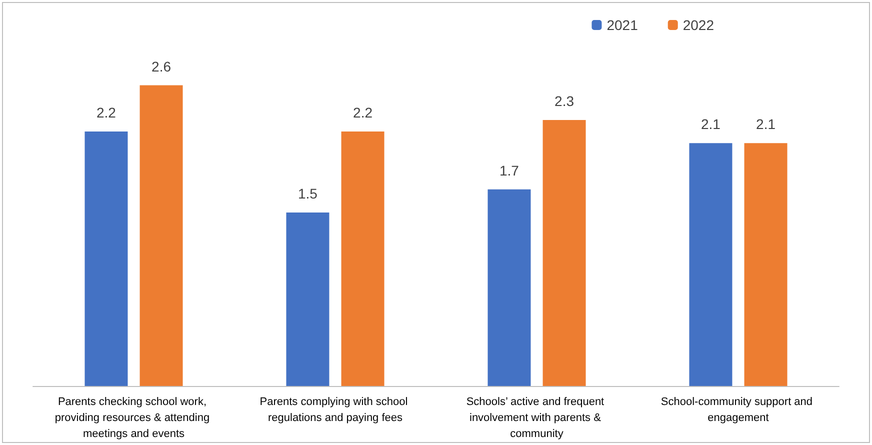  What do you see at coordinates (738, 410) in the screenshot?
I see `x-tick-label: School-community support and engagement` at bounding box center [738, 410].